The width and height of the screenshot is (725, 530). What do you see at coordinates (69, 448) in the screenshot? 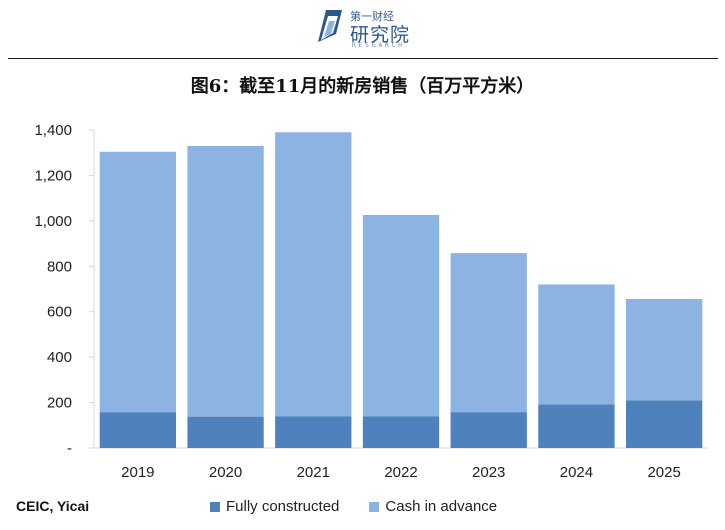
I see `y-tick-label: -` at bounding box center [69, 448].